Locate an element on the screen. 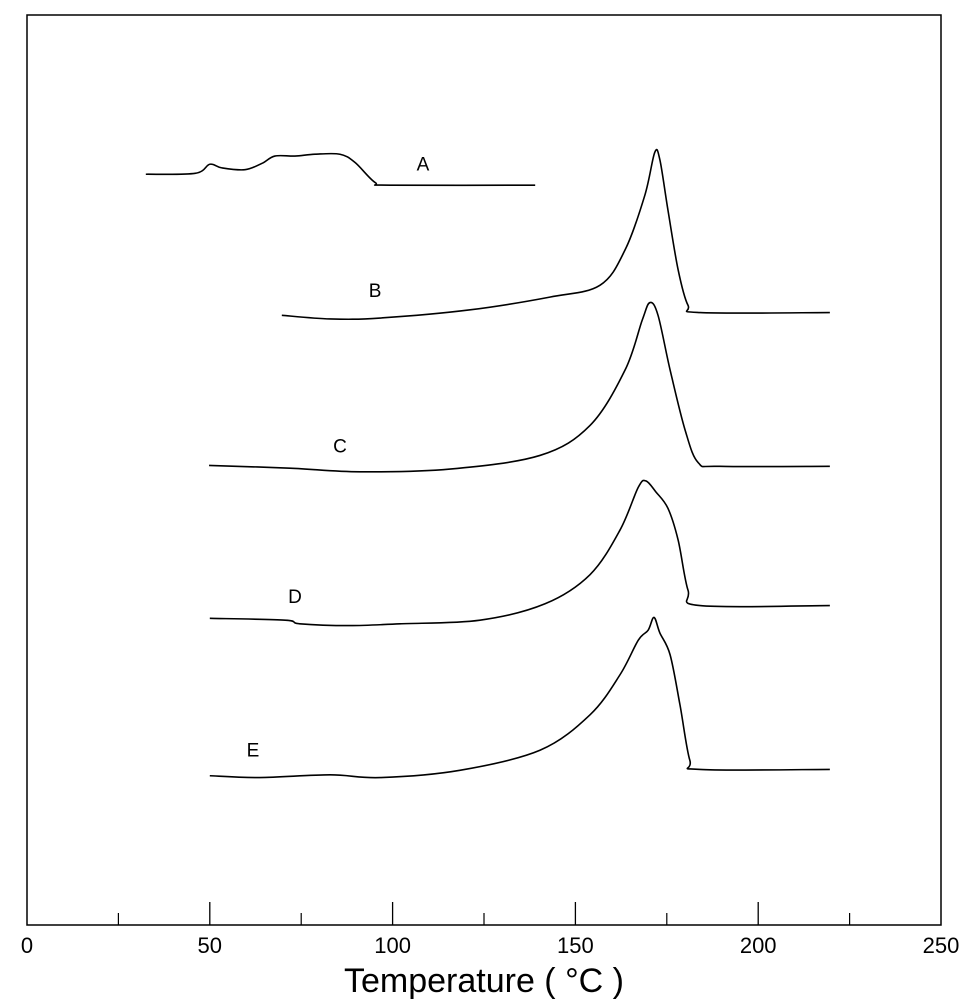 The image size is (970, 1005). curve-label-c: C is located at coordinates (340, 447).